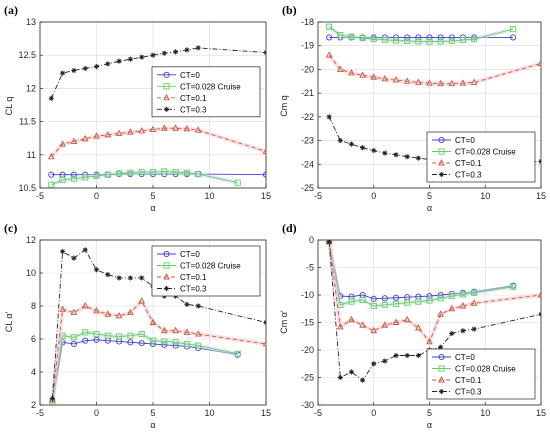 This screenshot has width=550, height=432. Describe the element at coordinates (27, 188) in the screenshot. I see `y-tick-label: 10.5` at that location.